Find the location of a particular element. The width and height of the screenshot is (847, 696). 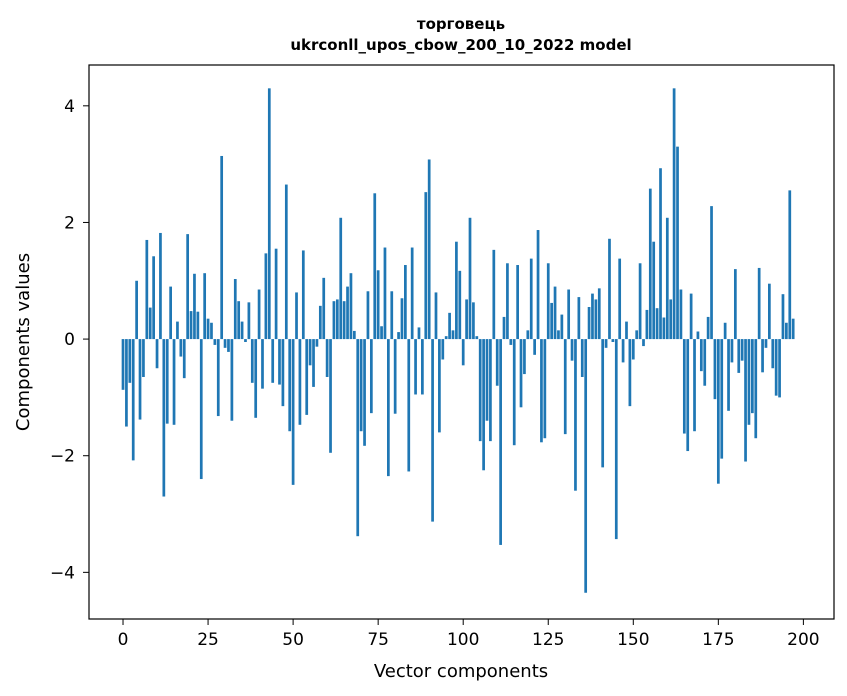

y-axis: −4 −2 0 2 4 is located at coordinates (69, 340).